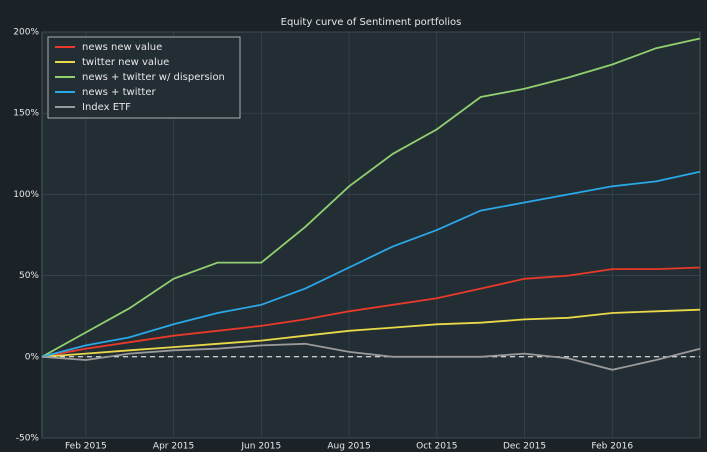 The width and height of the screenshot is (707, 452). I want to click on y-tick-label: -50%, so click(28, 439).